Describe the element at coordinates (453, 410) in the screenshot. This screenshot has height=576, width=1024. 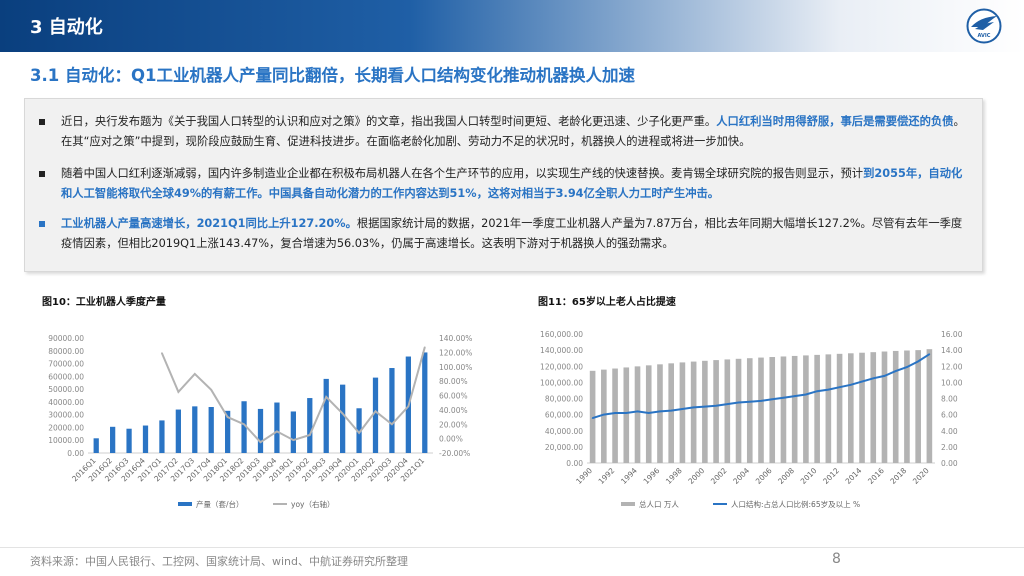
I see `y-right-tick-label: 40.00%` at that location.